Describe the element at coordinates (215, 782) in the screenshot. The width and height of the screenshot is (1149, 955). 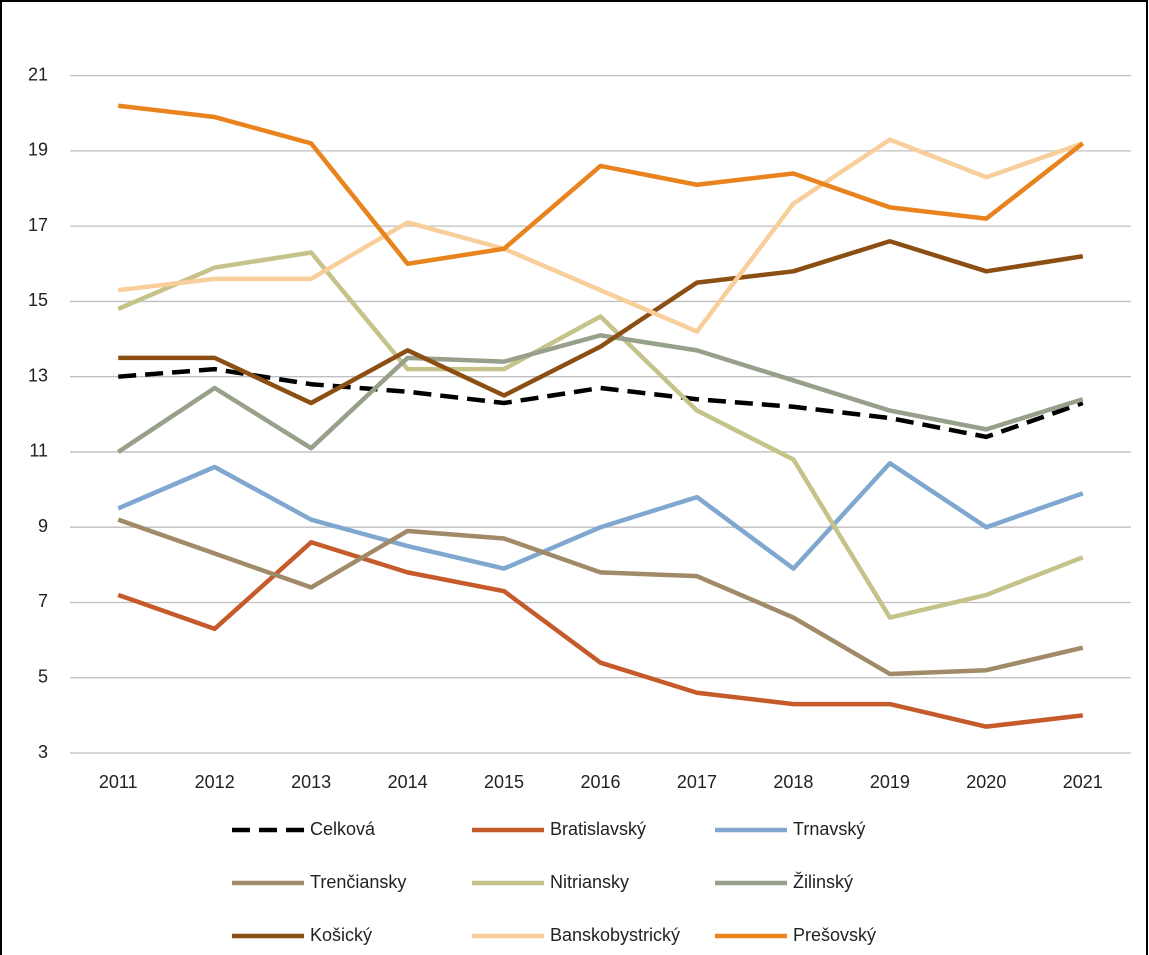
I see `x-tick-label: 2012` at that location.